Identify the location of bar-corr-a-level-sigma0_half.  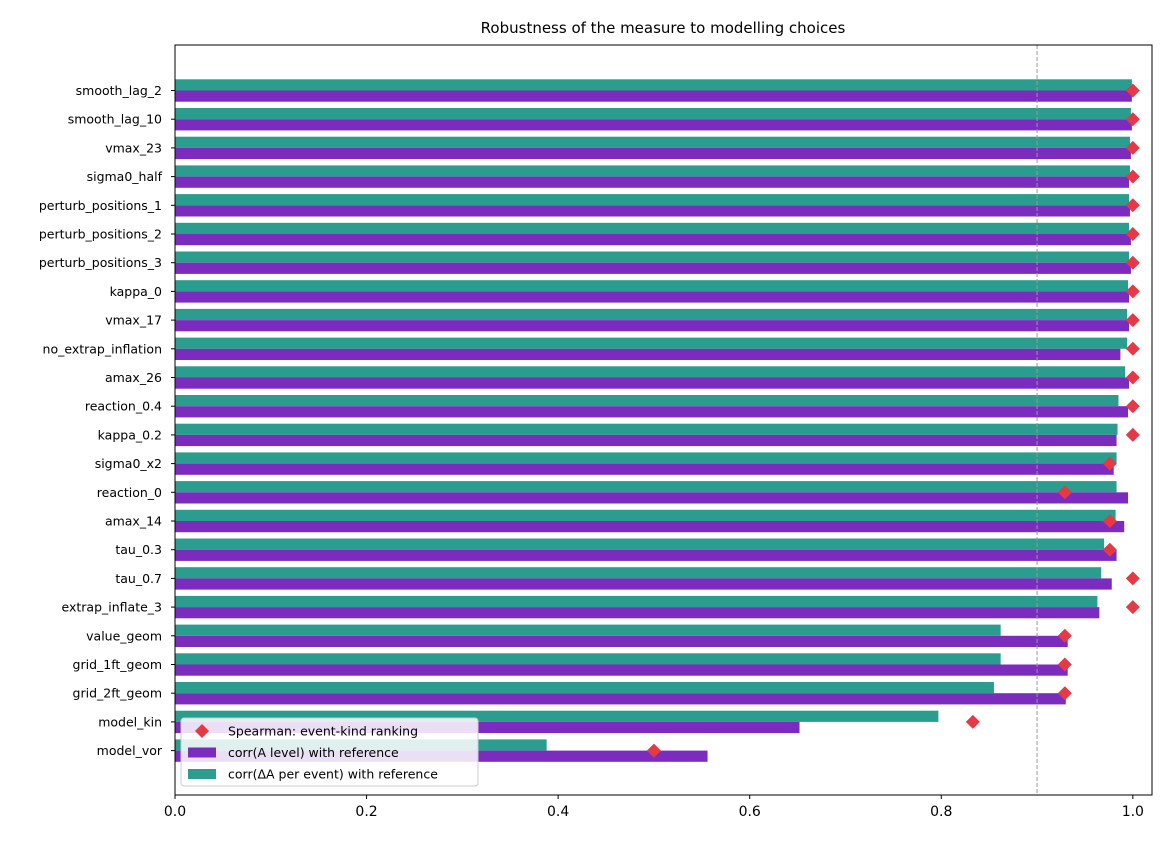
(652, 182).